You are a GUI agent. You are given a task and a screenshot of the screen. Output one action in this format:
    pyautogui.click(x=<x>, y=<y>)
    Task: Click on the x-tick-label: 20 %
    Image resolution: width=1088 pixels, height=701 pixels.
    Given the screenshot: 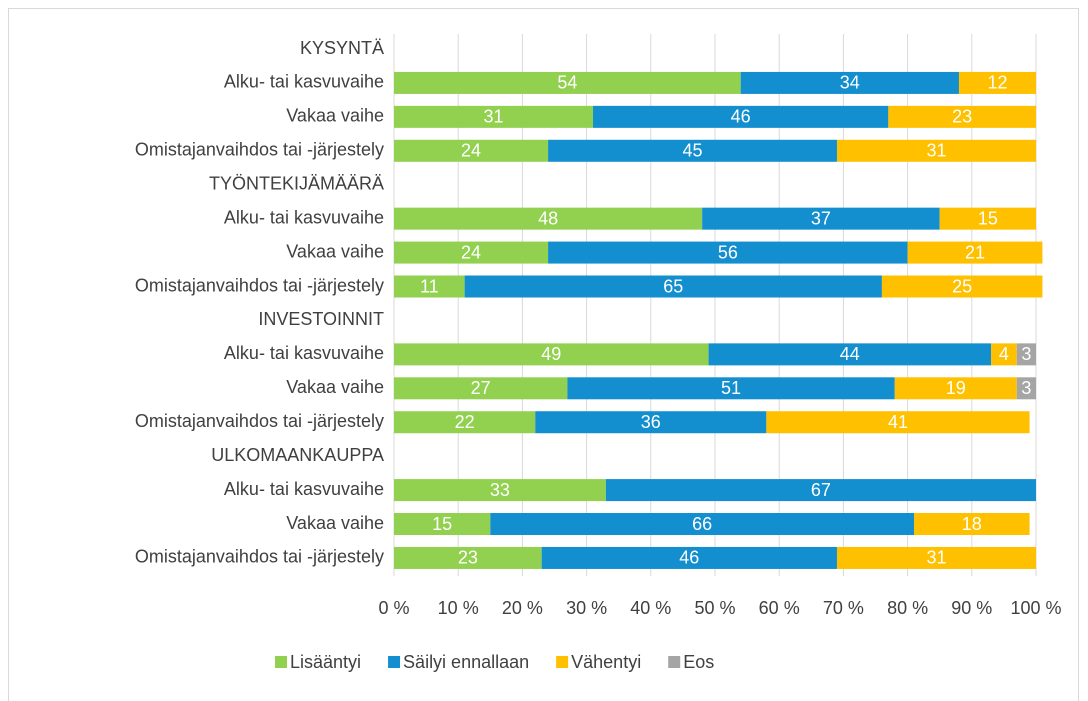 What is the action you would take?
    pyautogui.click(x=522, y=608)
    